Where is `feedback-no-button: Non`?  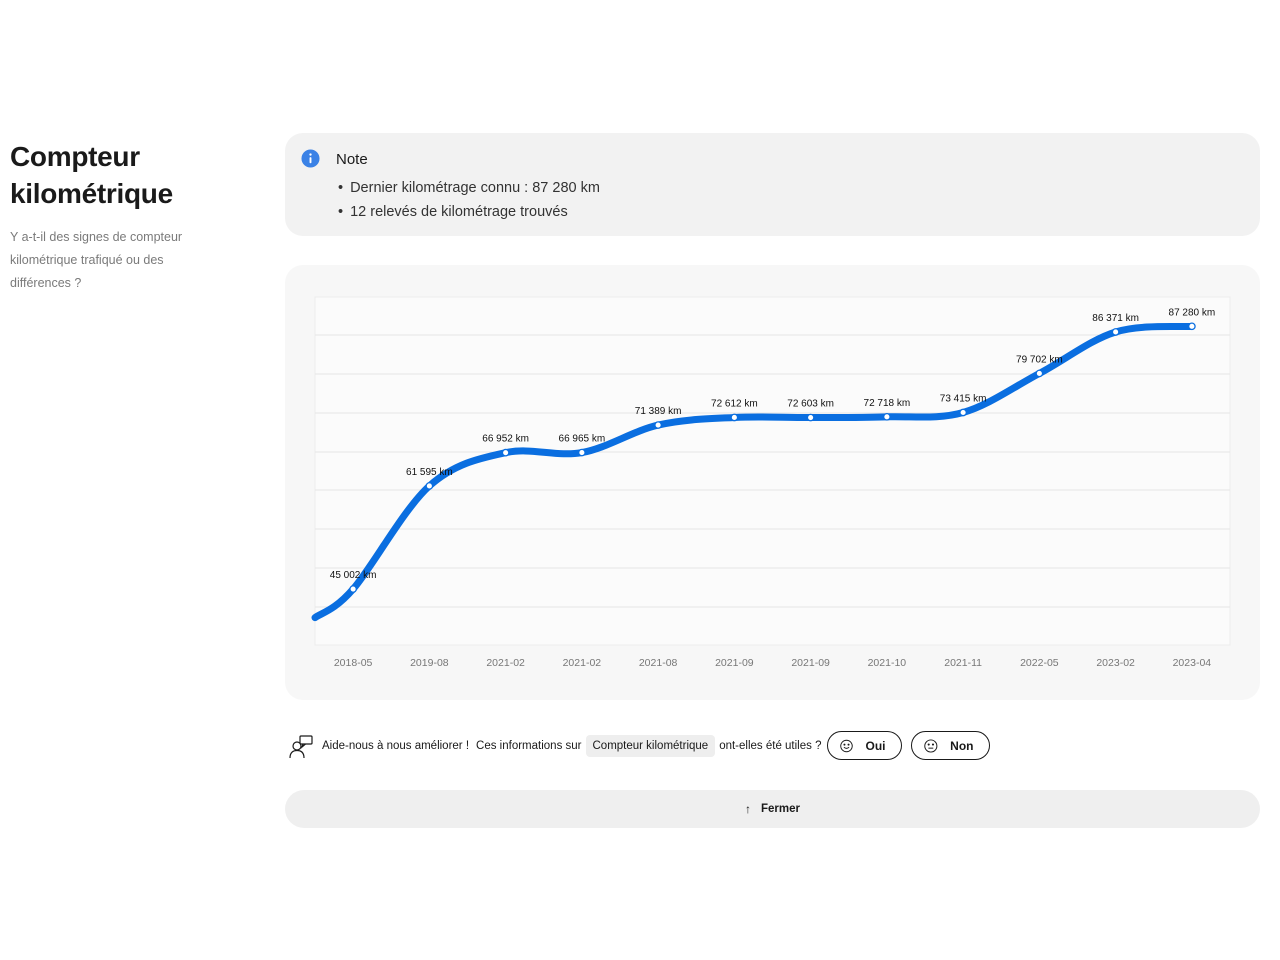
feedback-no-button: Non is located at coordinates (951, 745).